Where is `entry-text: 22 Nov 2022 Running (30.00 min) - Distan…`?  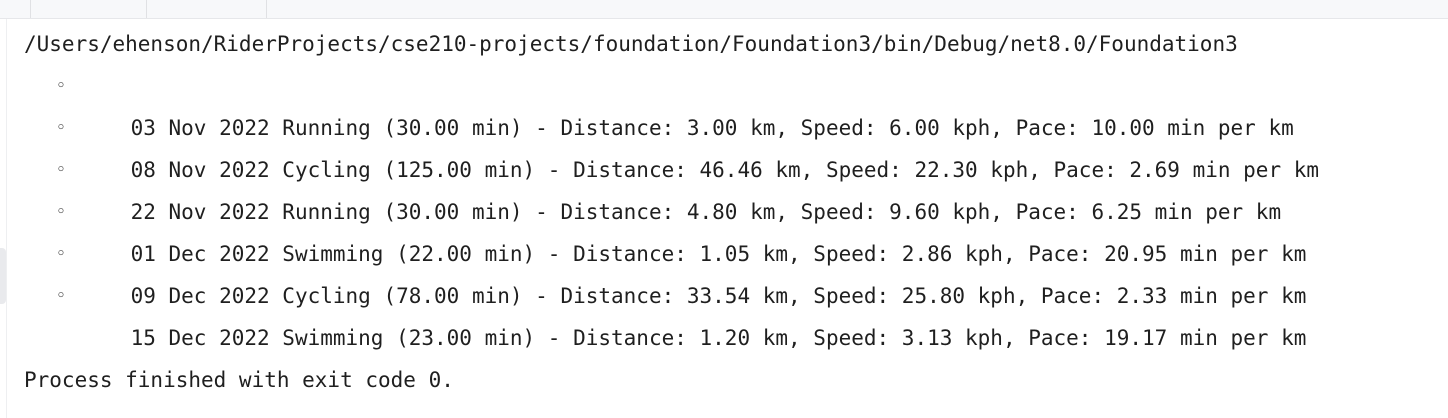 entry-text: 22 Nov 2022 Running (30.00 min) - Distan… is located at coordinates (706, 212).